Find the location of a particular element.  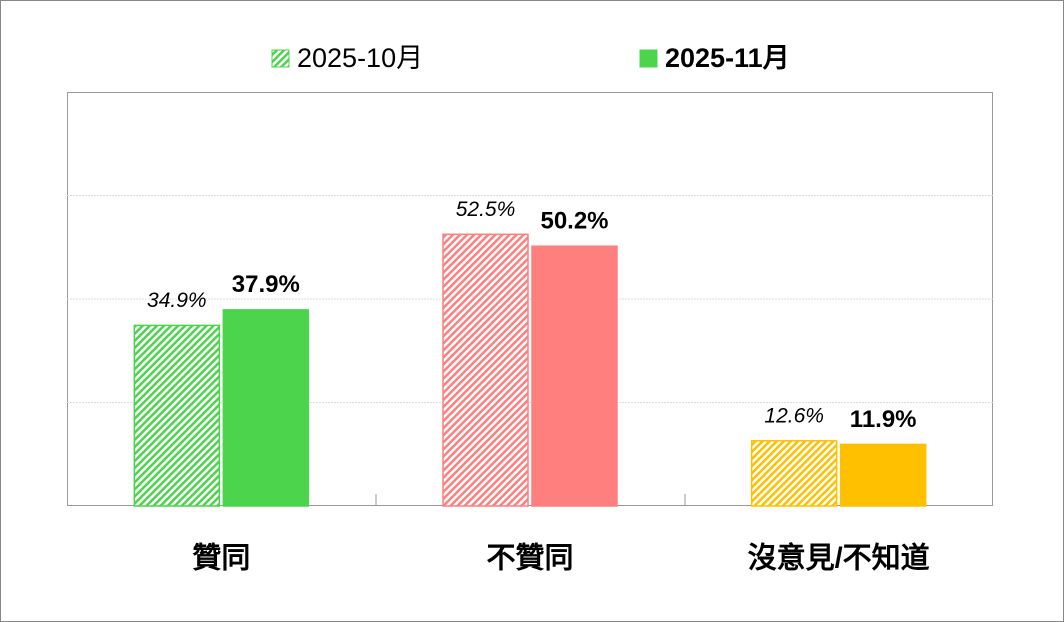

x-tick-label: 沒意見/不知道 is located at coordinates (839, 558).